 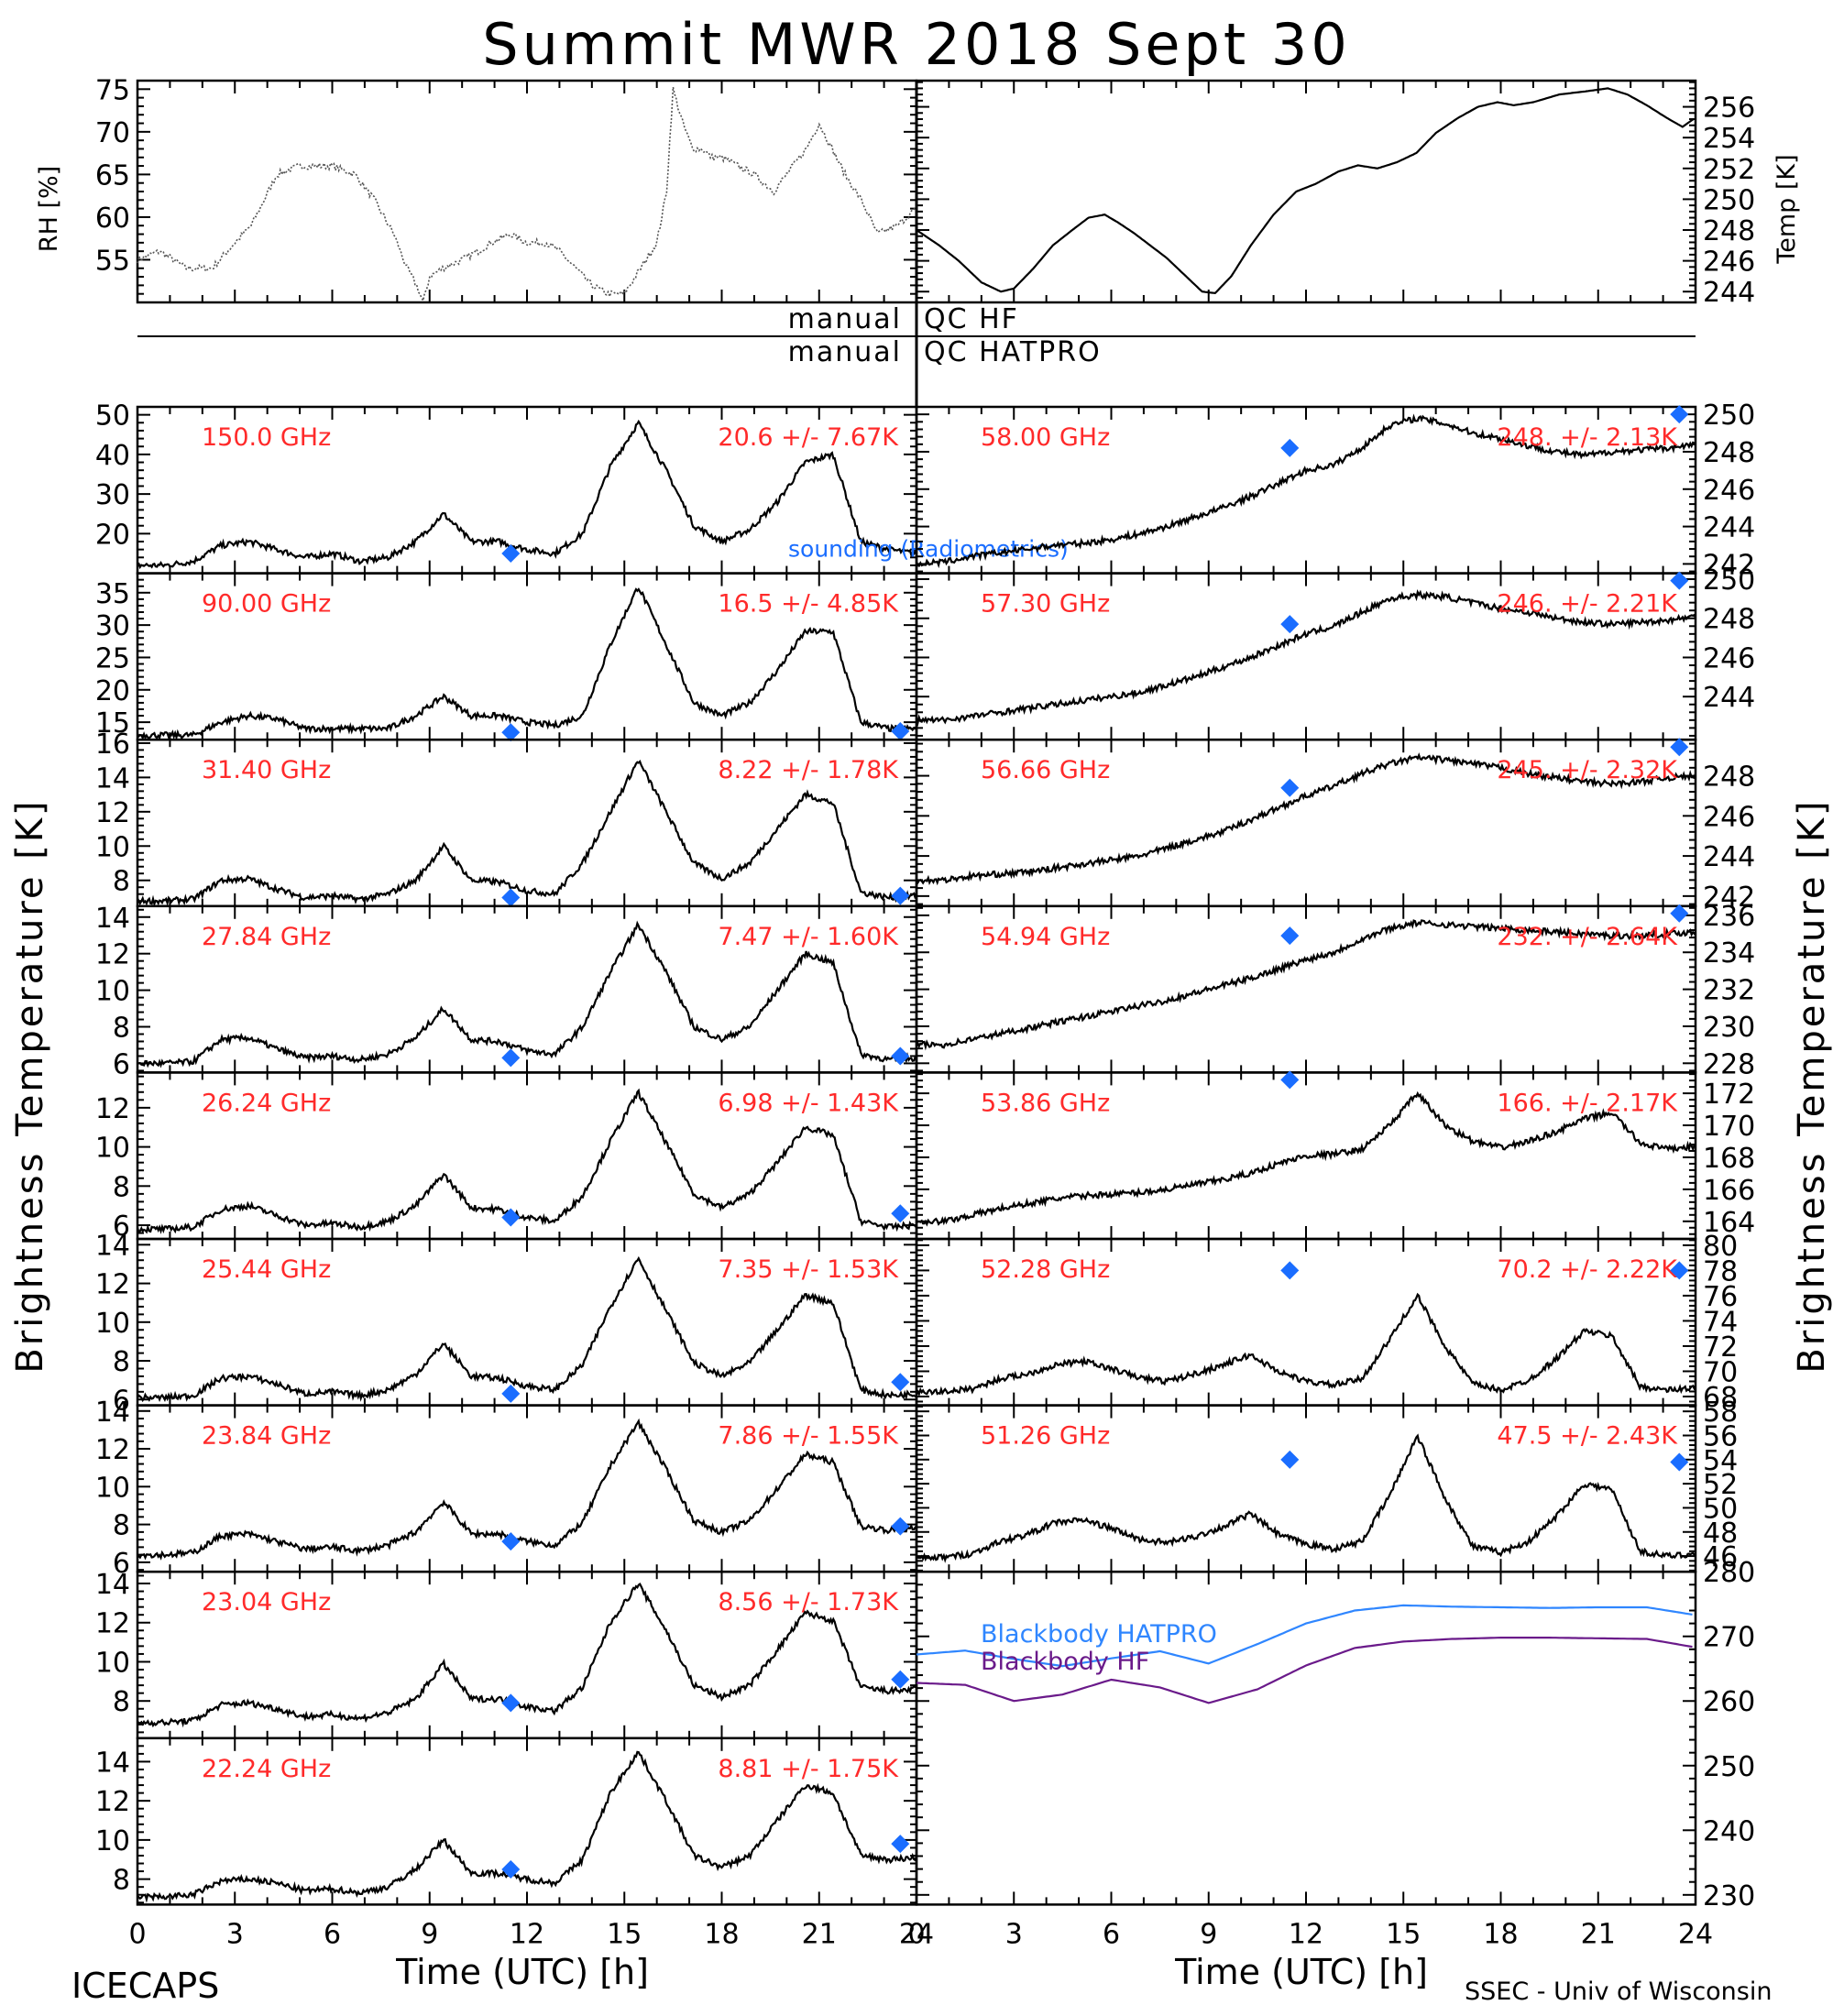 I want to click on y-tick-label: 280, so click(x=1729, y=1573).